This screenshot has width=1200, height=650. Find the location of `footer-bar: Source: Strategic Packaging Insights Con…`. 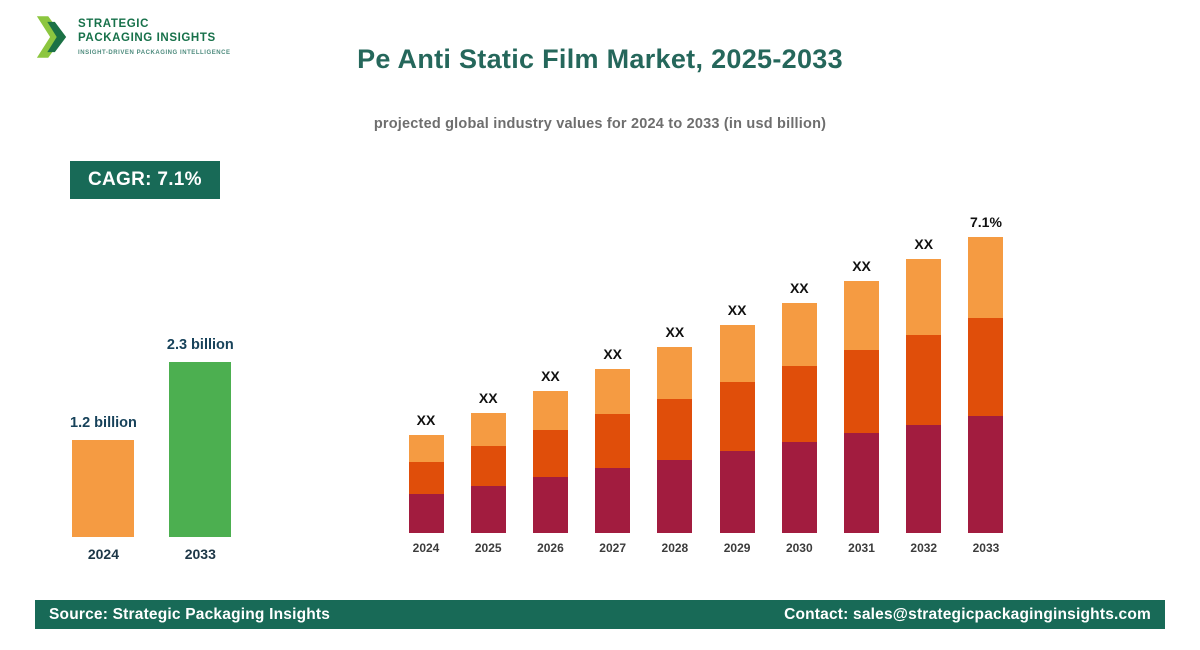

footer-bar: Source: Strategic Packaging Insights Con… is located at coordinates (600, 614).